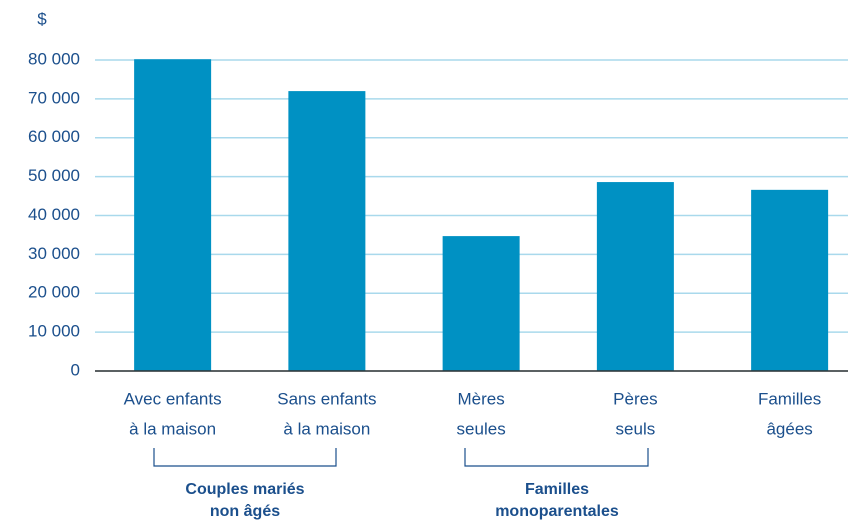 This screenshot has width=856, height=521. I want to click on y-tick-label: 0, so click(75, 369).